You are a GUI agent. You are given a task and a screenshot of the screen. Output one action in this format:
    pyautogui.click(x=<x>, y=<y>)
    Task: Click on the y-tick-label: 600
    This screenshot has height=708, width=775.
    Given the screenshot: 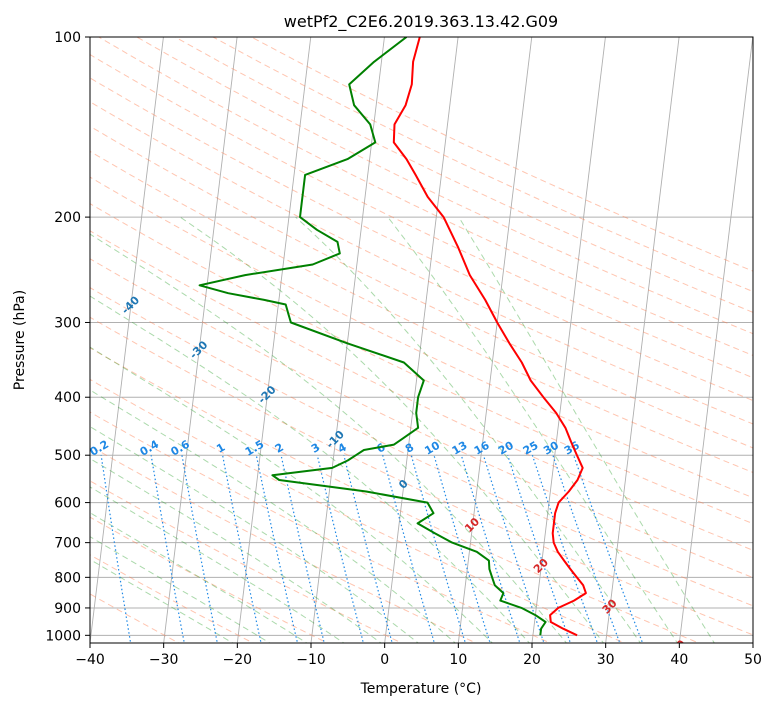 What is the action you would take?
    pyautogui.click(x=67, y=504)
    